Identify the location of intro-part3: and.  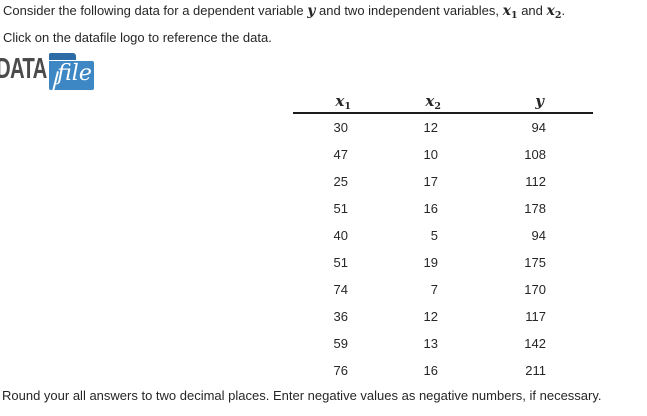
(532, 10).